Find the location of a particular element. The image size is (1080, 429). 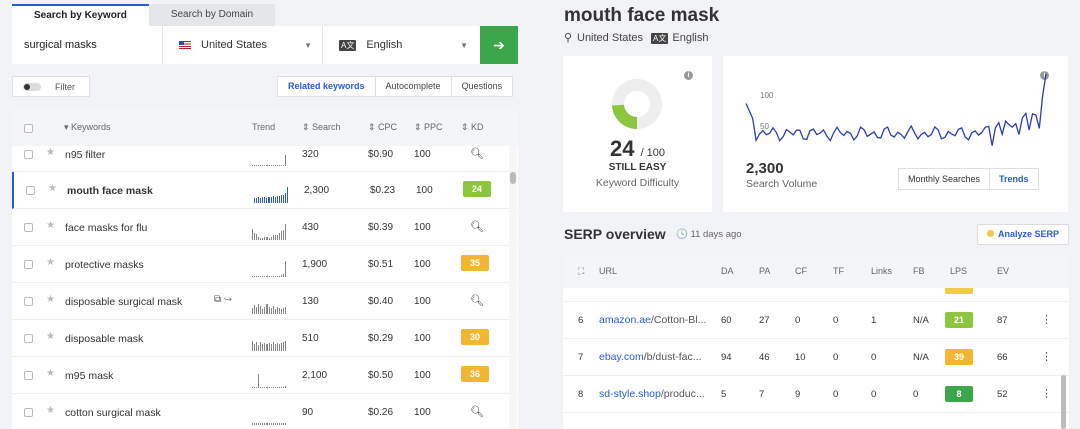

col-trend: Trend is located at coordinates (264, 127).